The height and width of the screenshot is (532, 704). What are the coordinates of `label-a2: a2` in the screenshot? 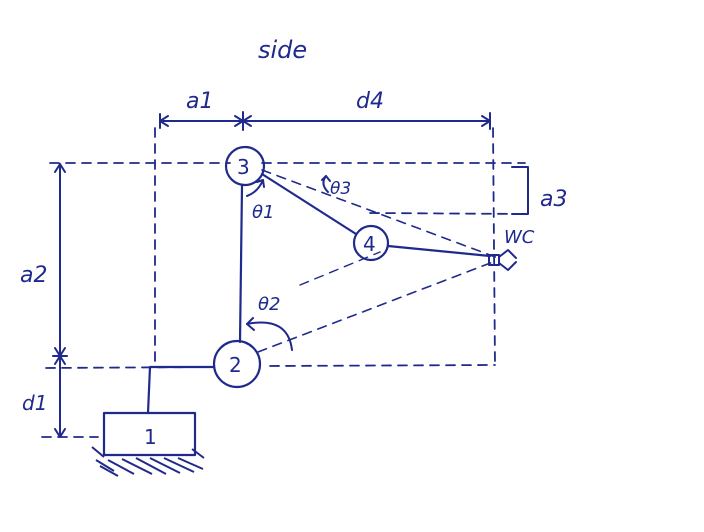 It's located at (33, 275).